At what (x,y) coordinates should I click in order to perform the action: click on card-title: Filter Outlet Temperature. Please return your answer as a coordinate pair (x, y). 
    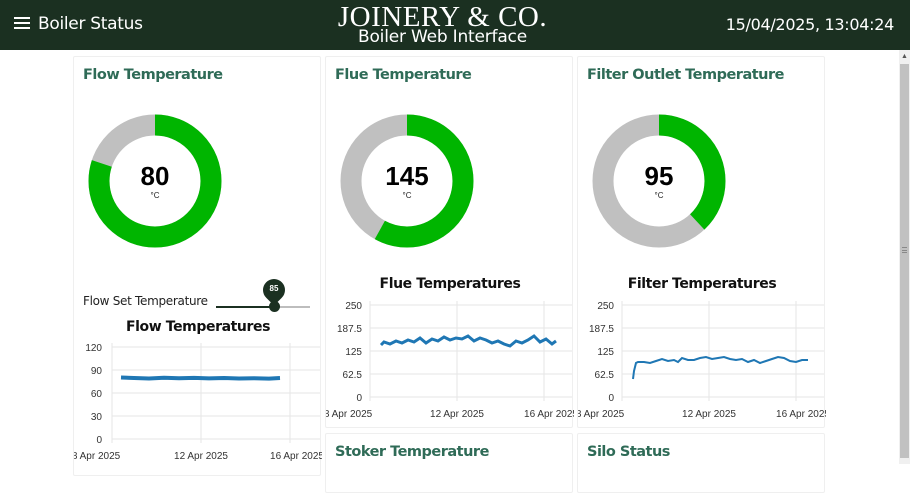
    Looking at the image, I should click on (685, 75).